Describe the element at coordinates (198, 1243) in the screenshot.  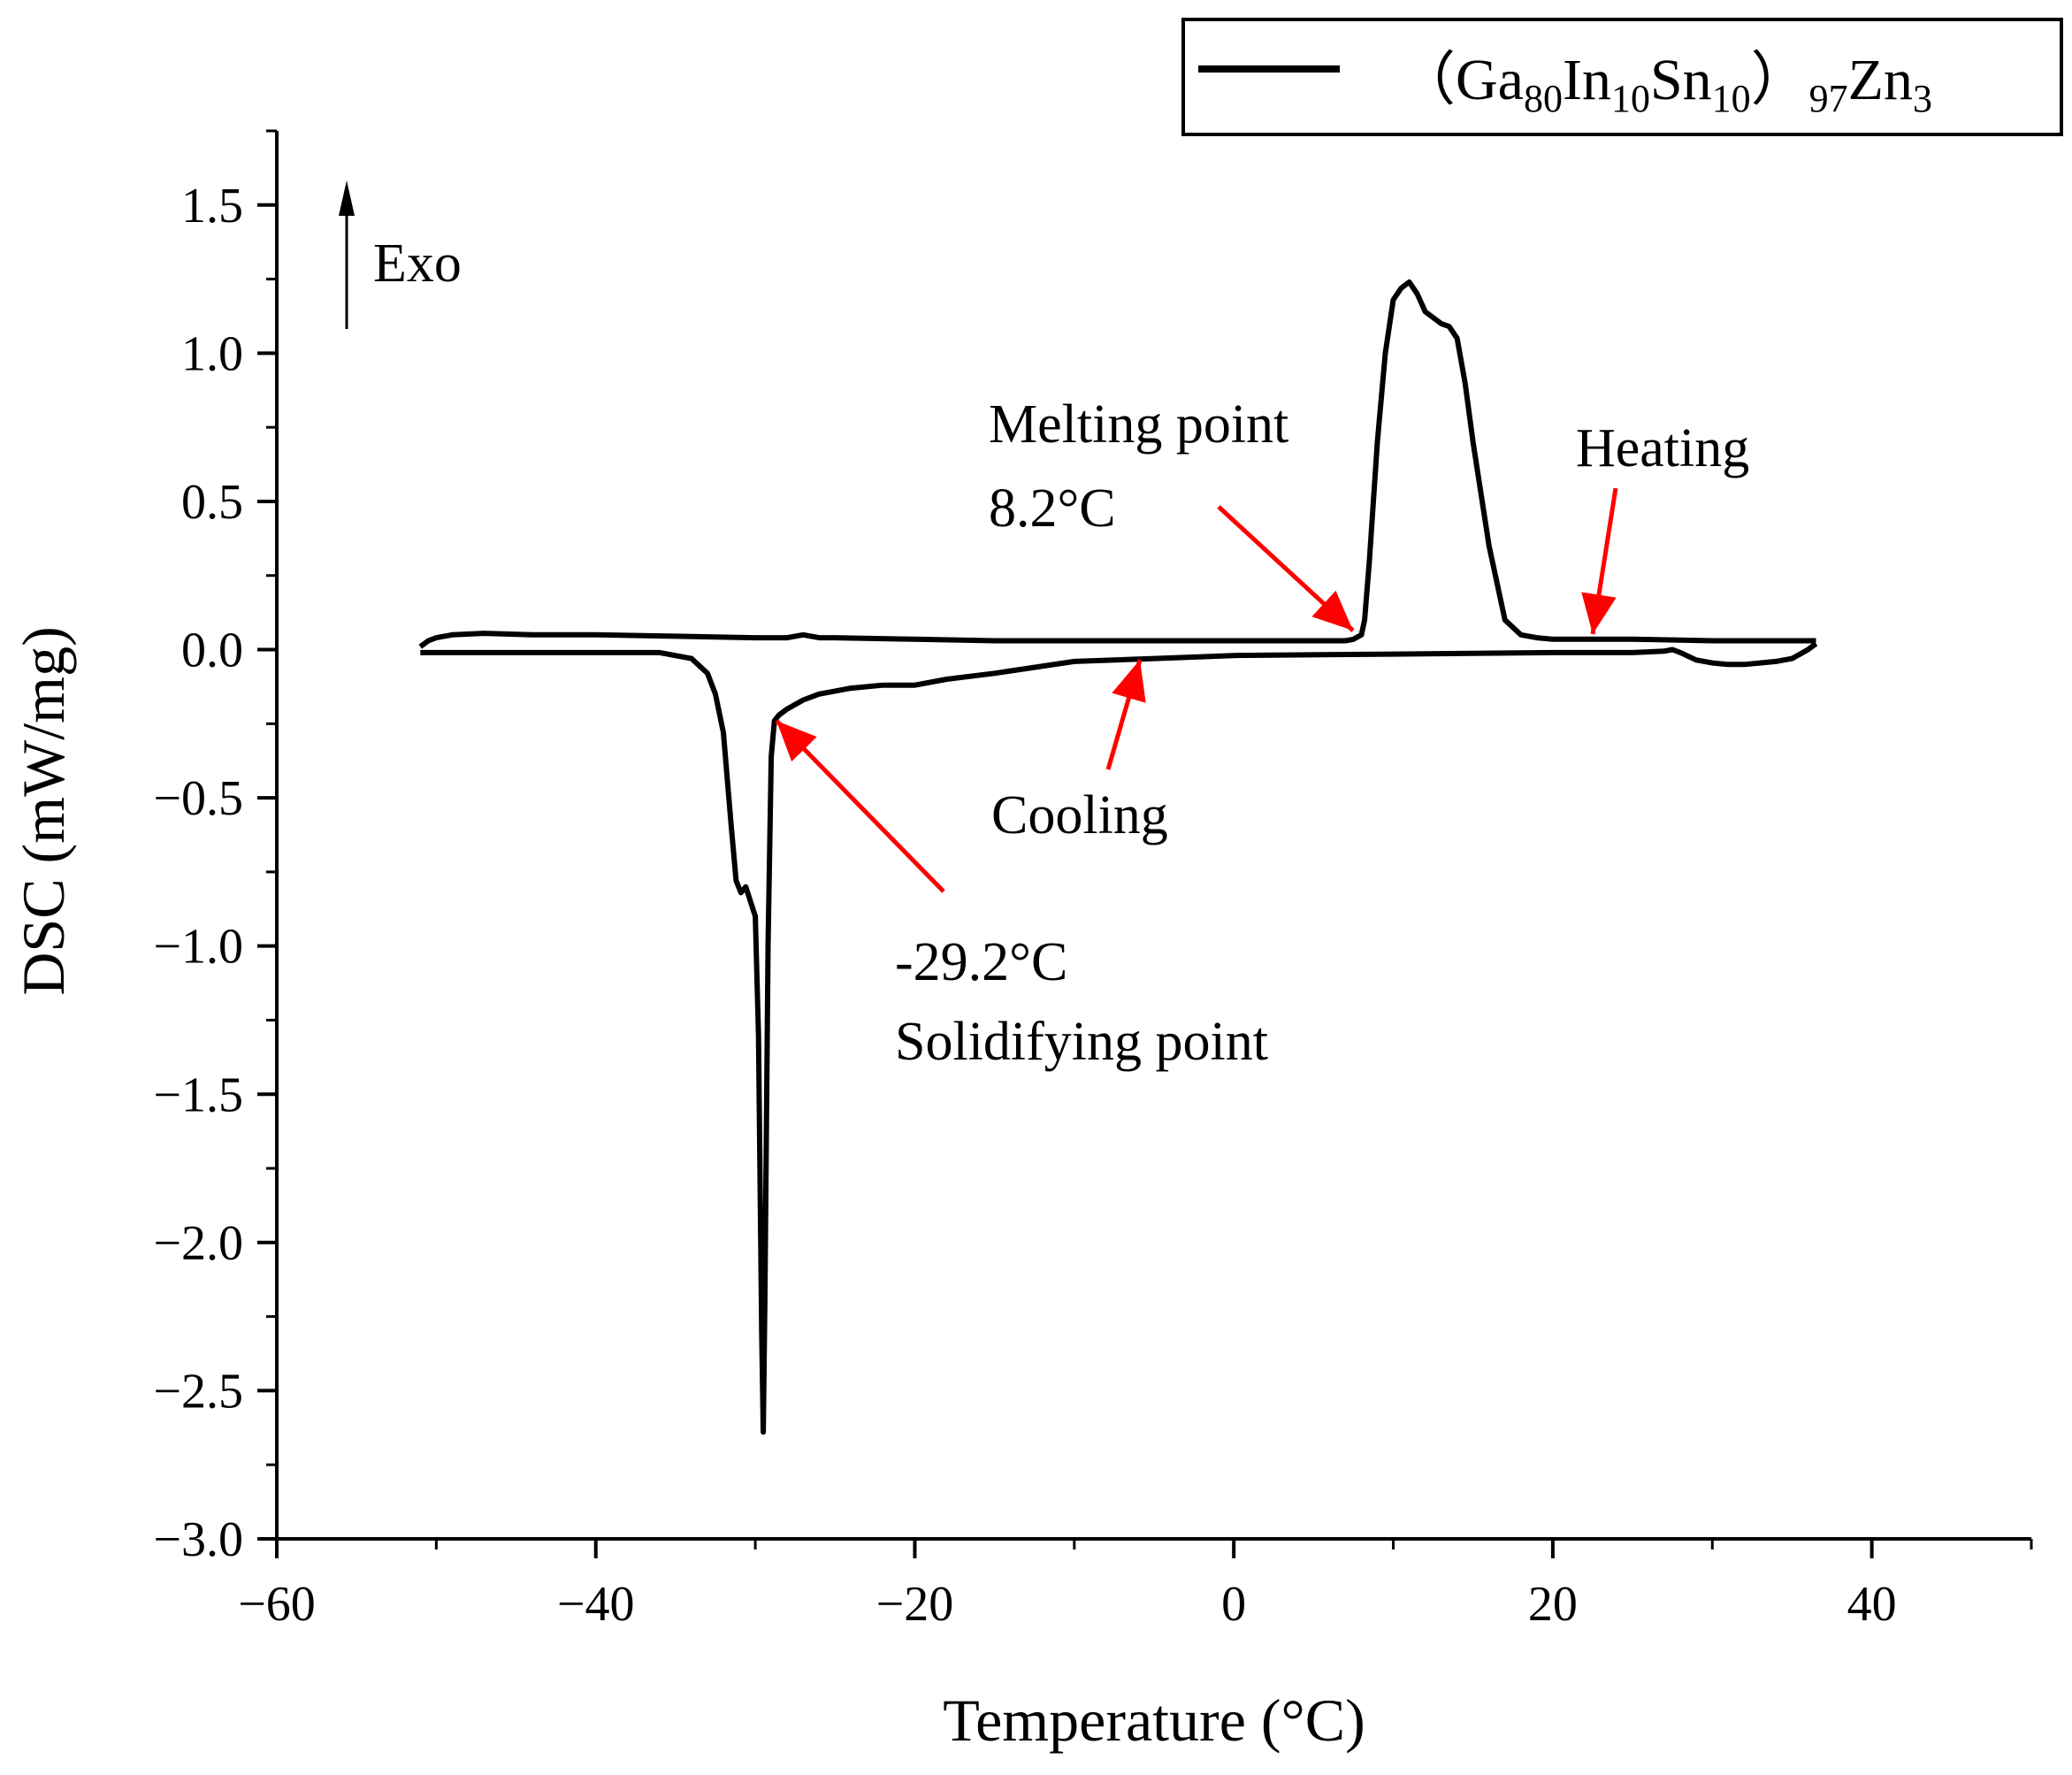
I see `y-tick-label: −2.0` at that location.